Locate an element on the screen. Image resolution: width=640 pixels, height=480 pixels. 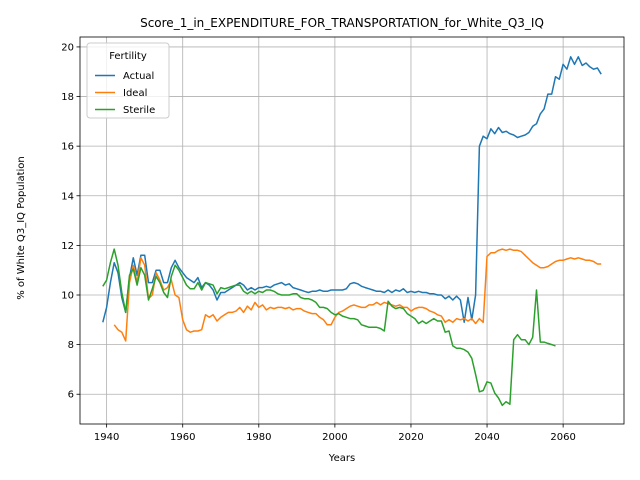
x-tick-label: 1940 is located at coordinates (106, 437).